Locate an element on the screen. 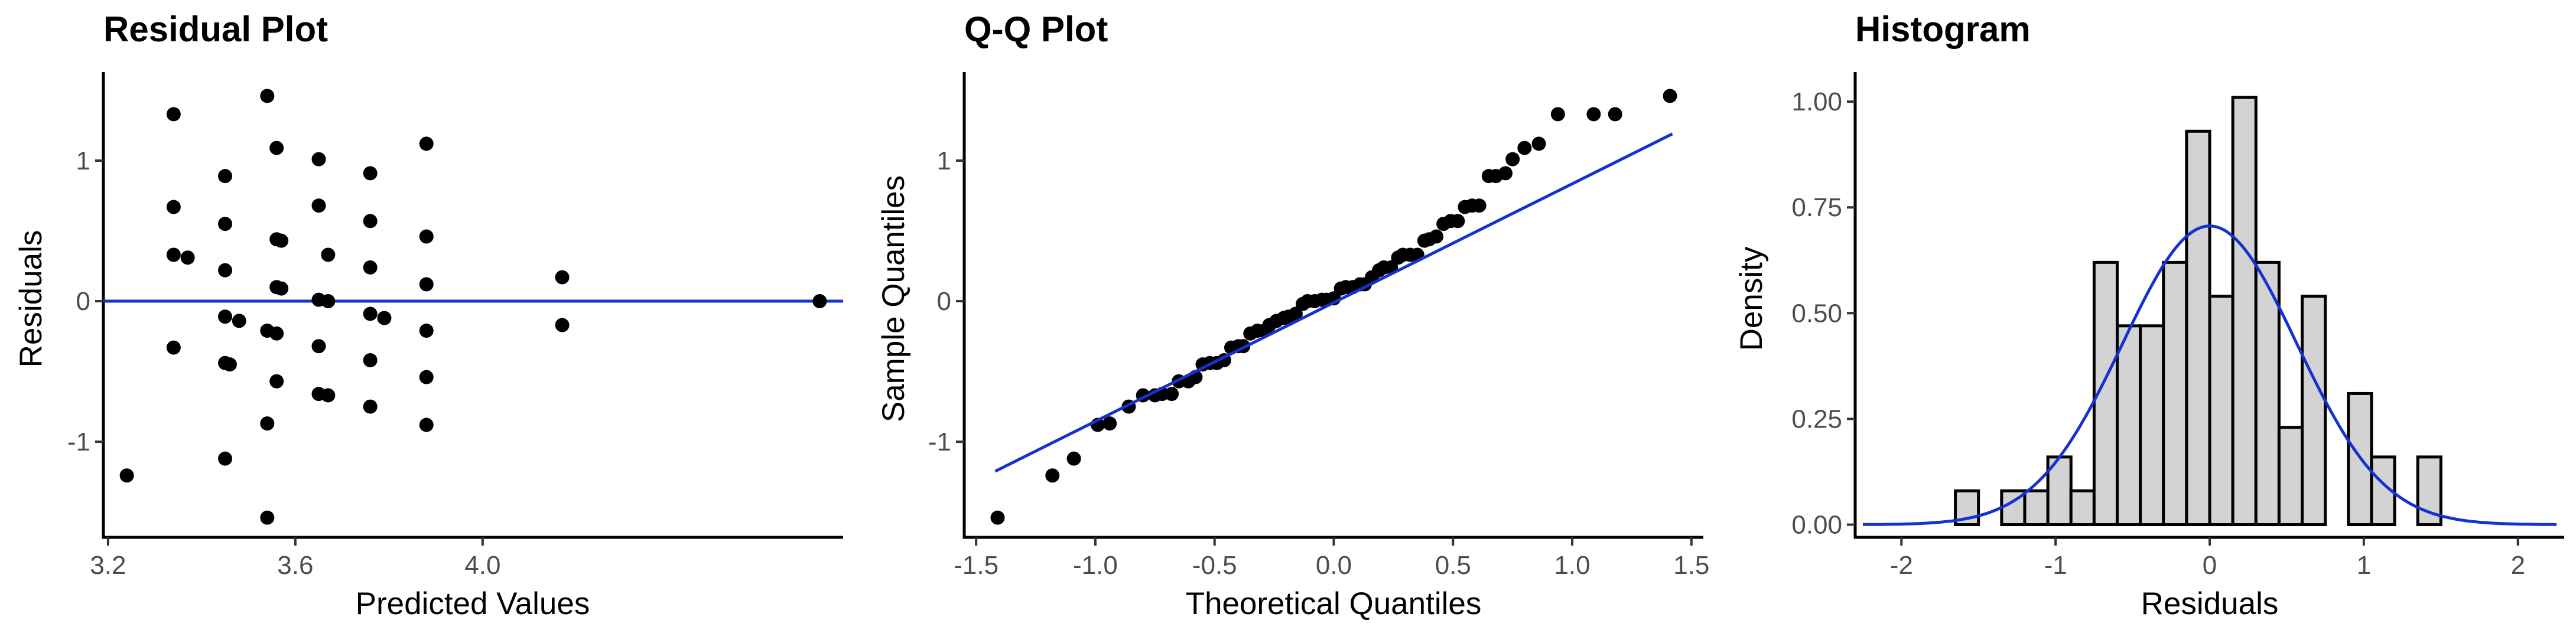 This screenshot has width=2576, height=633. residual-plot-x-tick-label: 3.2 is located at coordinates (108, 566).